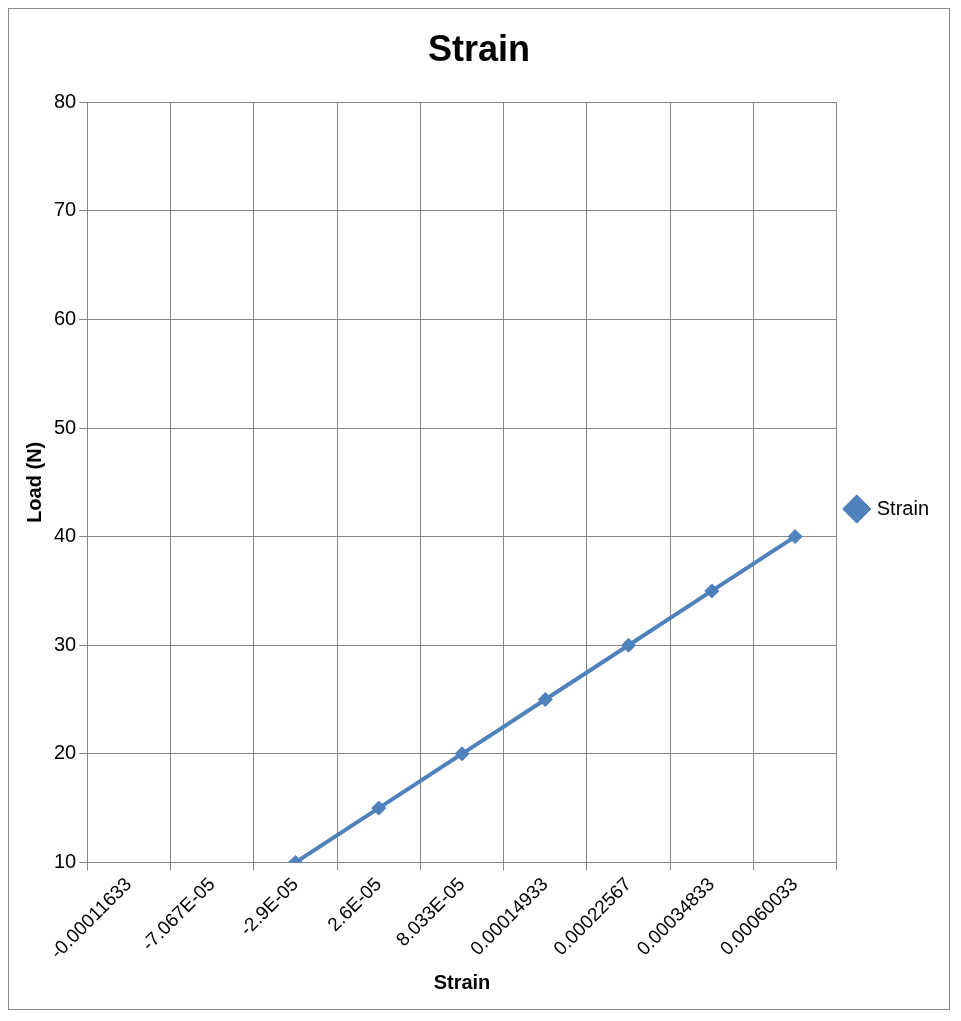 The image size is (961, 1021). I want to click on y-tick-label: 80, so click(65, 100).